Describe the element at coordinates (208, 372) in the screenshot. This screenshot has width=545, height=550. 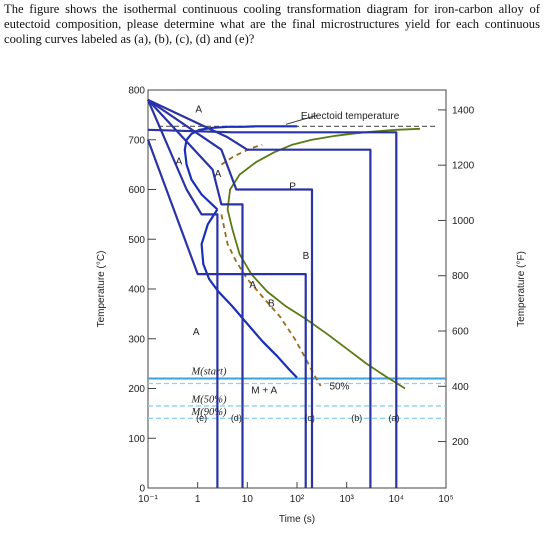
I see `m-start-label: M(start)` at that location.